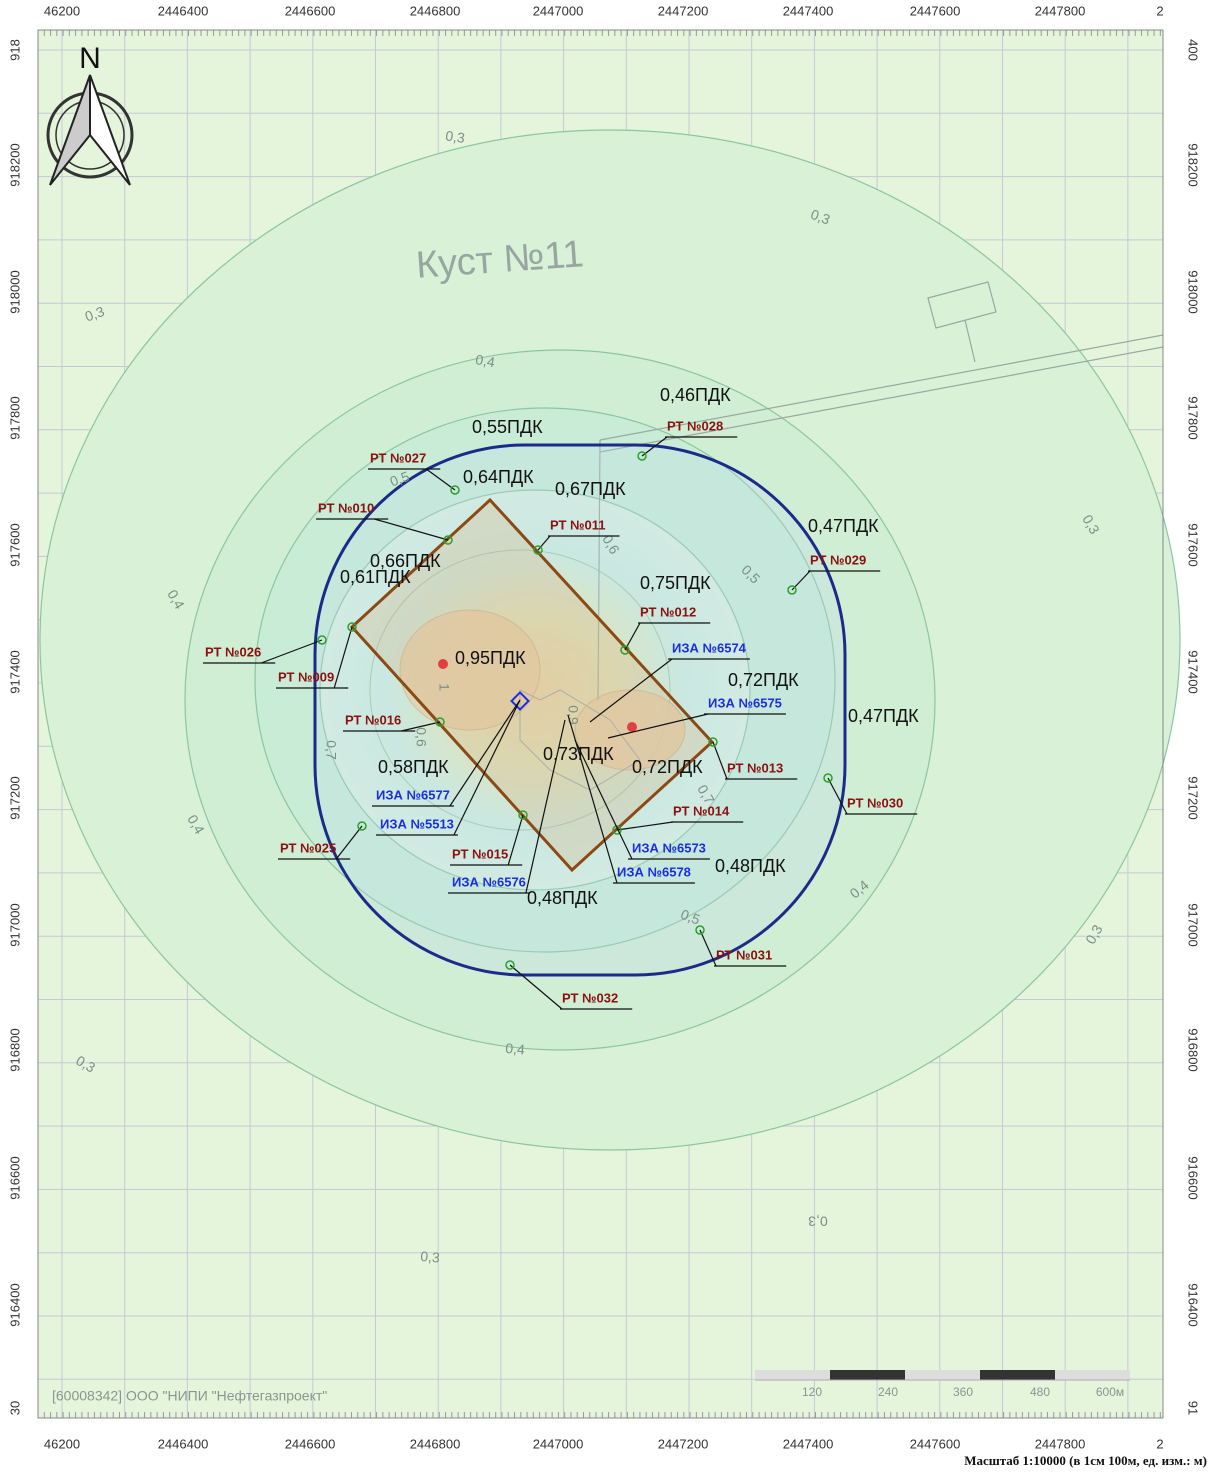 This screenshot has height=1474, width=1211. I want to click on point-label: РТ №012, so click(668, 611).